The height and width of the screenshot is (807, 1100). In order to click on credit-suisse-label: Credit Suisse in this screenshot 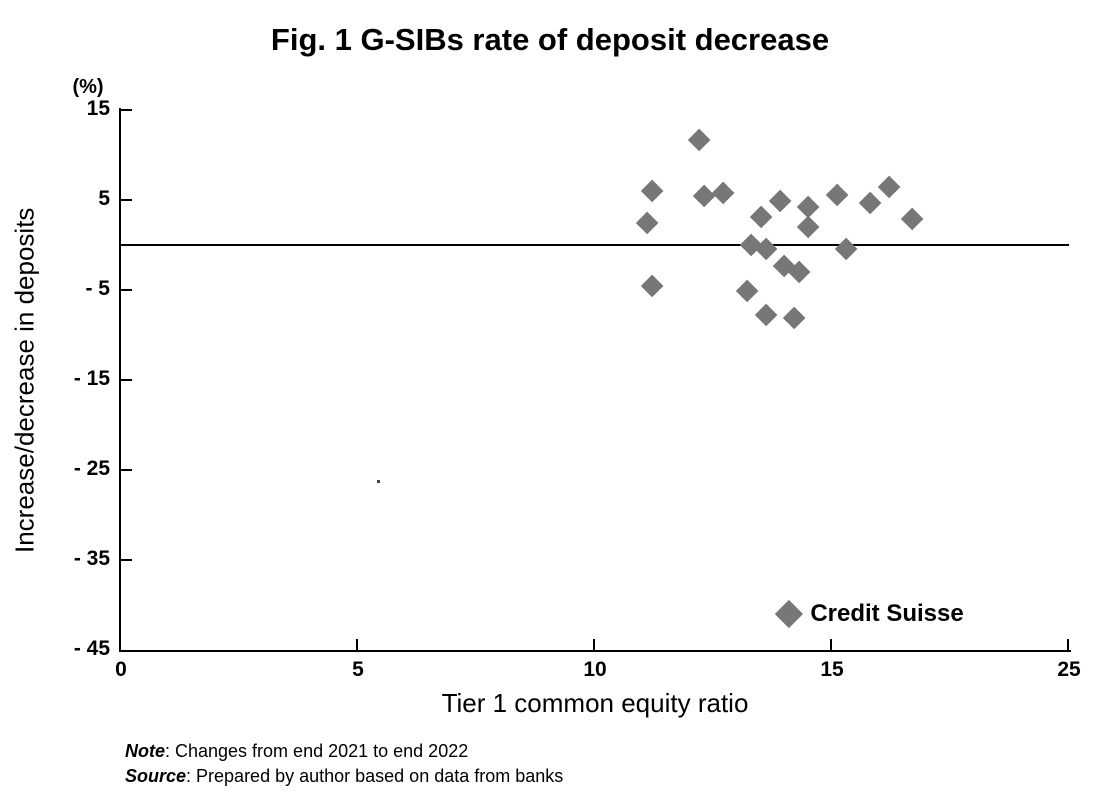, I will do `click(887, 613)`.